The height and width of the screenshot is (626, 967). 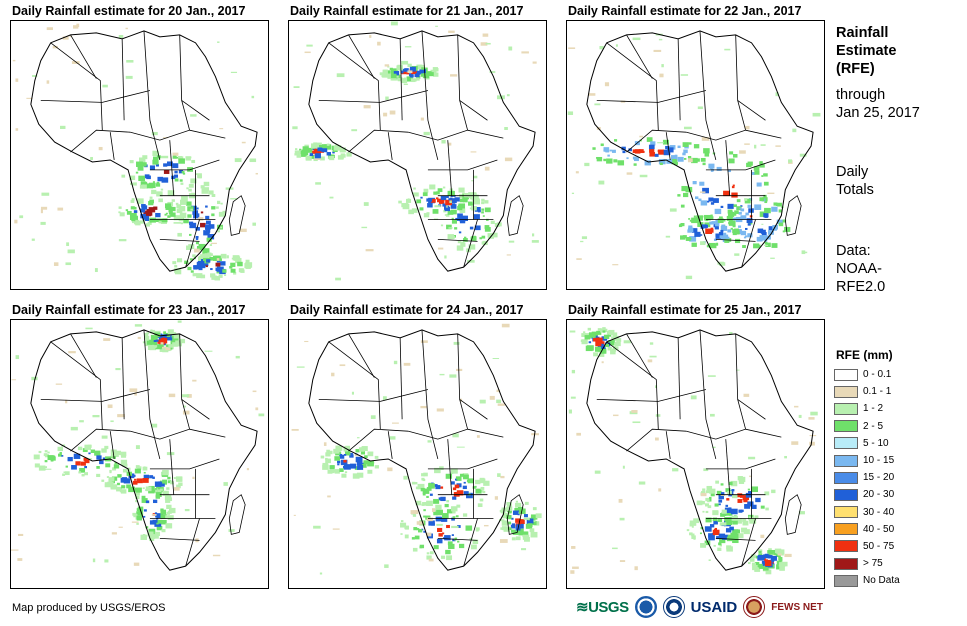 What do you see at coordinates (866, 51) in the screenshot?
I see `rfe-title: Rainfall Estimate (RFE)` at bounding box center [866, 51].